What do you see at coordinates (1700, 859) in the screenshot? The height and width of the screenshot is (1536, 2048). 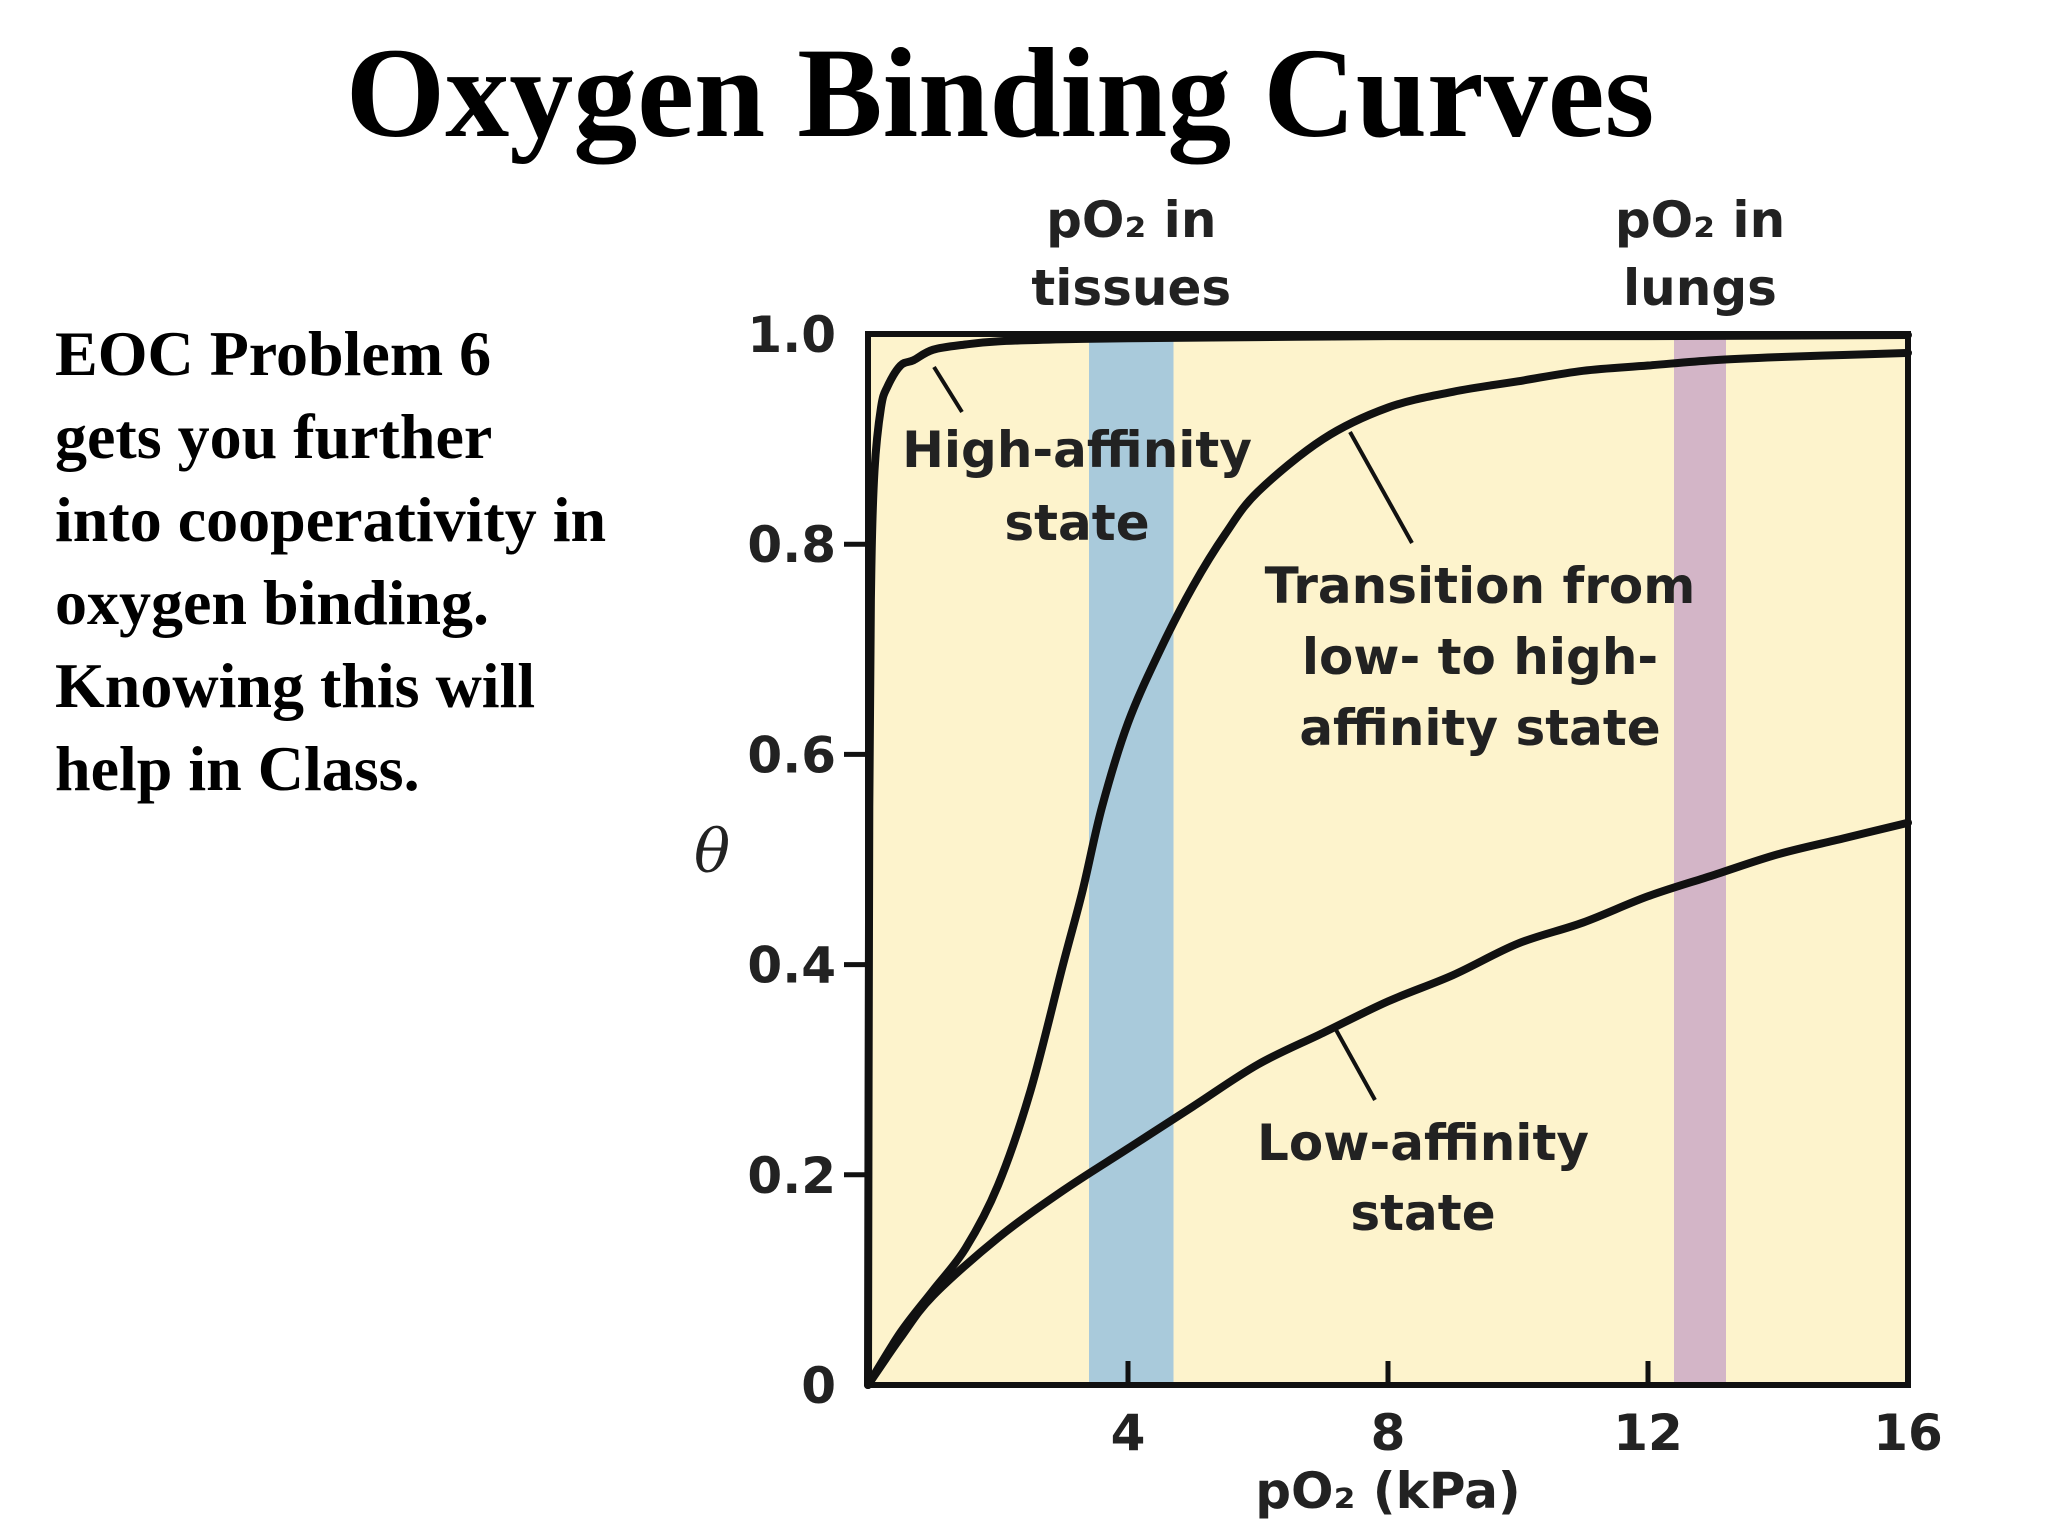 I see `band-lungs` at bounding box center [1700, 859].